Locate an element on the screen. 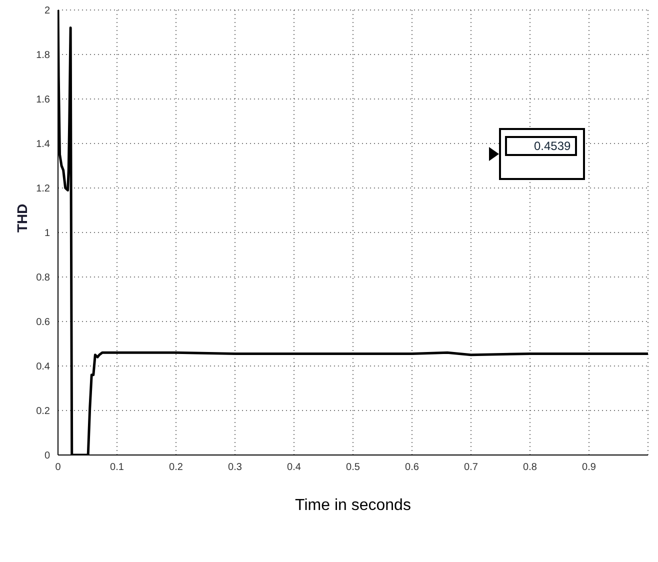 Image resolution: width=658 pixels, height=562 pixels. x-tick-label: 0.4 is located at coordinates (294, 468).